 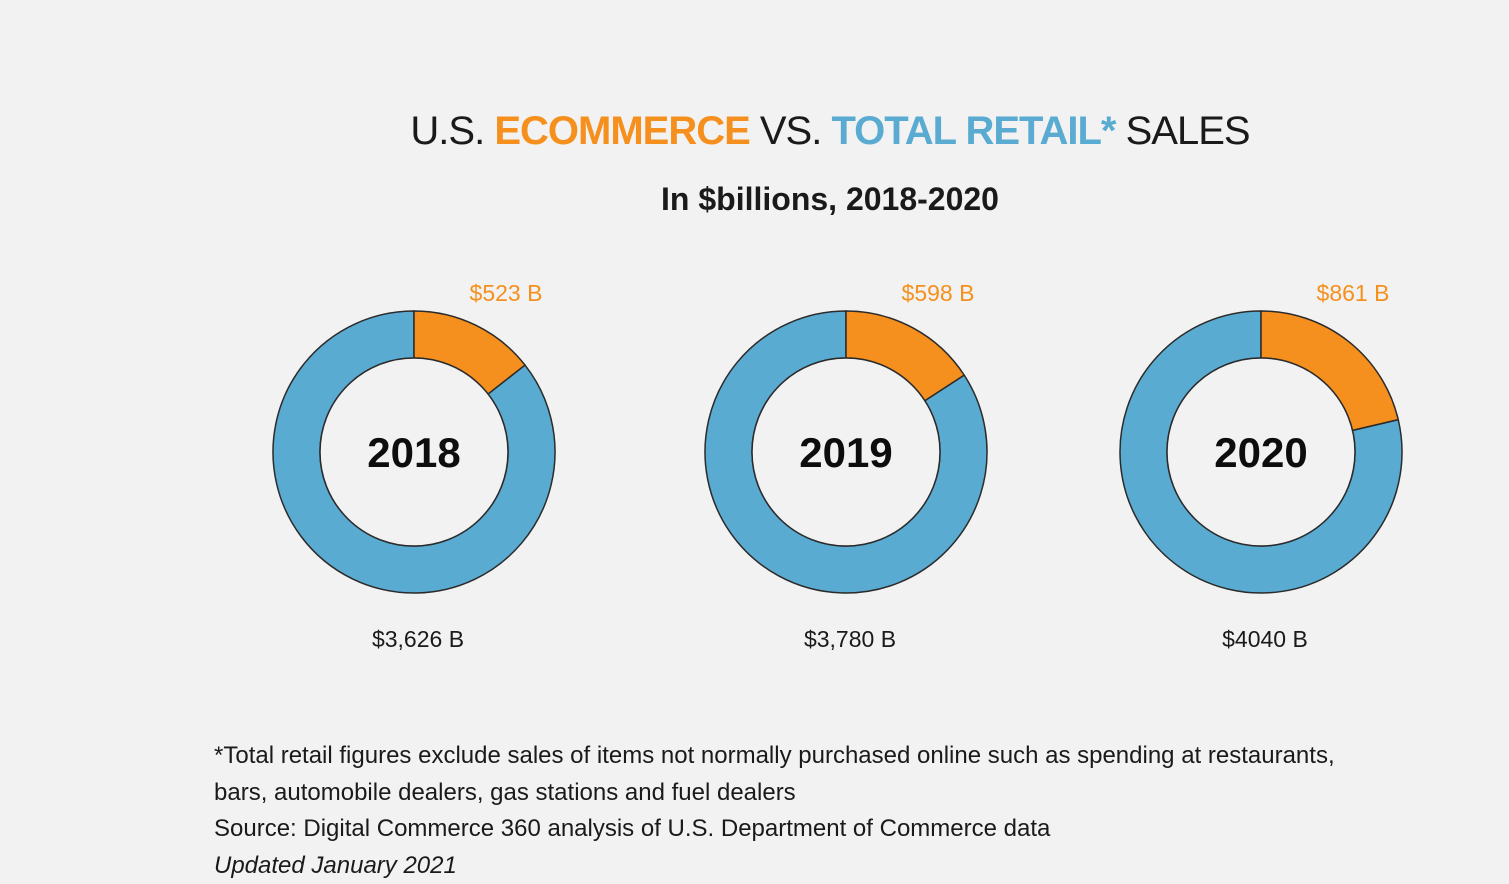 What do you see at coordinates (938, 293) in the screenshot?
I see `ecommerce-value-label-2019: $598 B` at bounding box center [938, 293].